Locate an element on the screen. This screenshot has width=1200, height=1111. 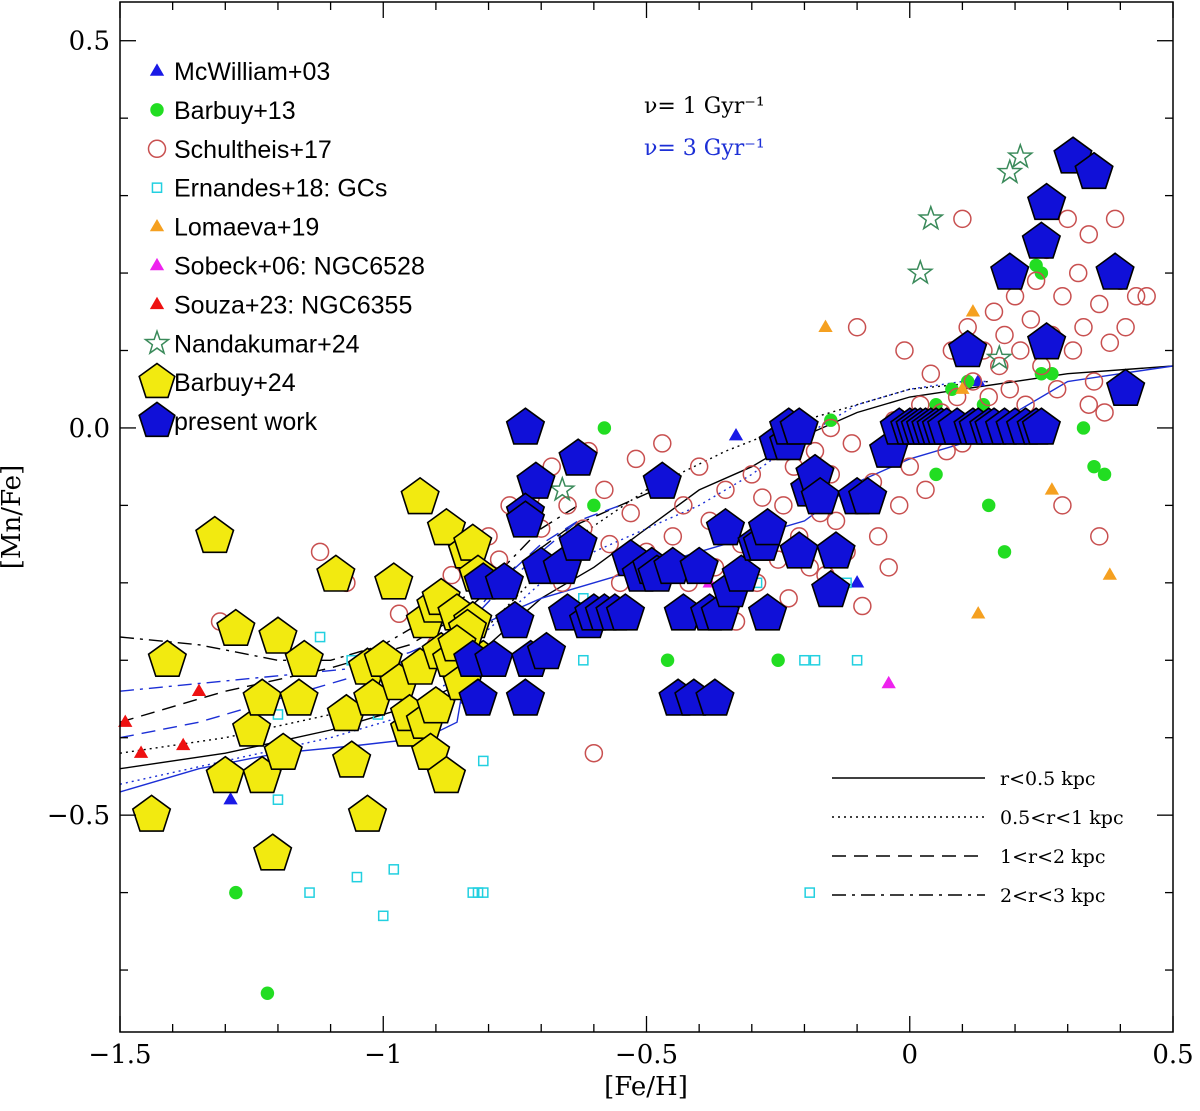
y-tick-label: 0.0 is located at coordinates (89, 429).